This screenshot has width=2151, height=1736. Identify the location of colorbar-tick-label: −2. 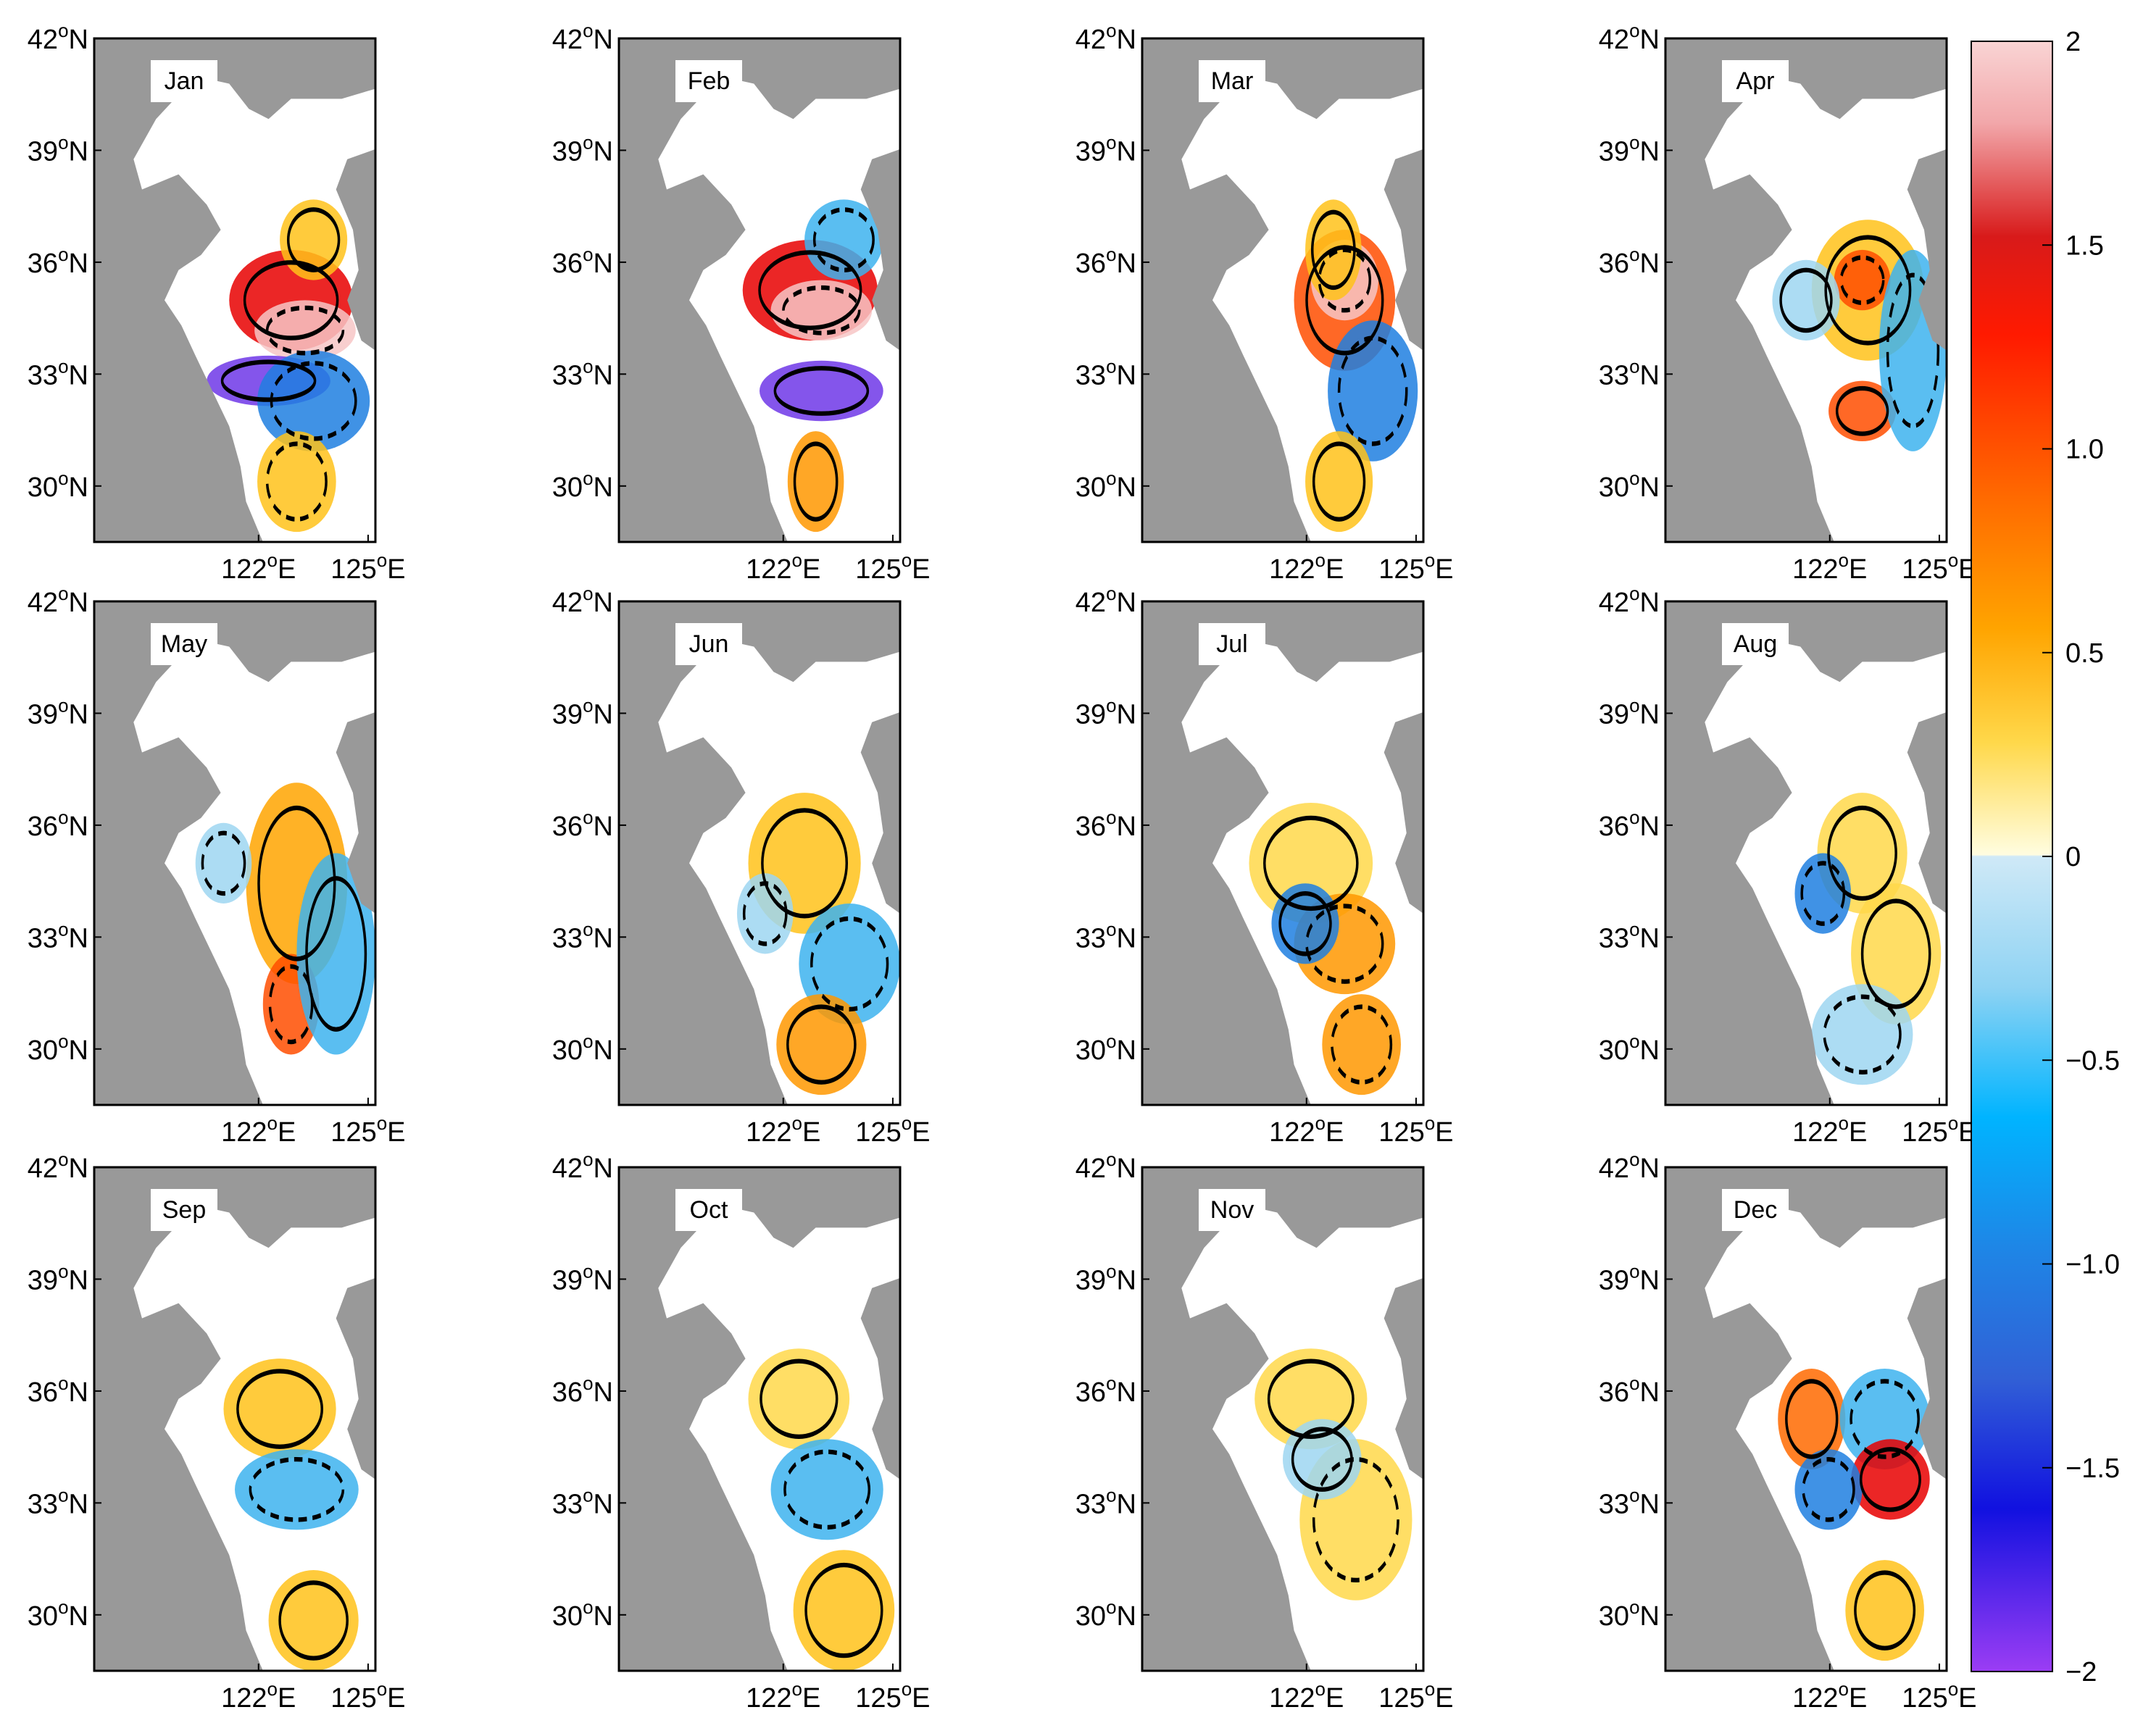
(2081, 1672).